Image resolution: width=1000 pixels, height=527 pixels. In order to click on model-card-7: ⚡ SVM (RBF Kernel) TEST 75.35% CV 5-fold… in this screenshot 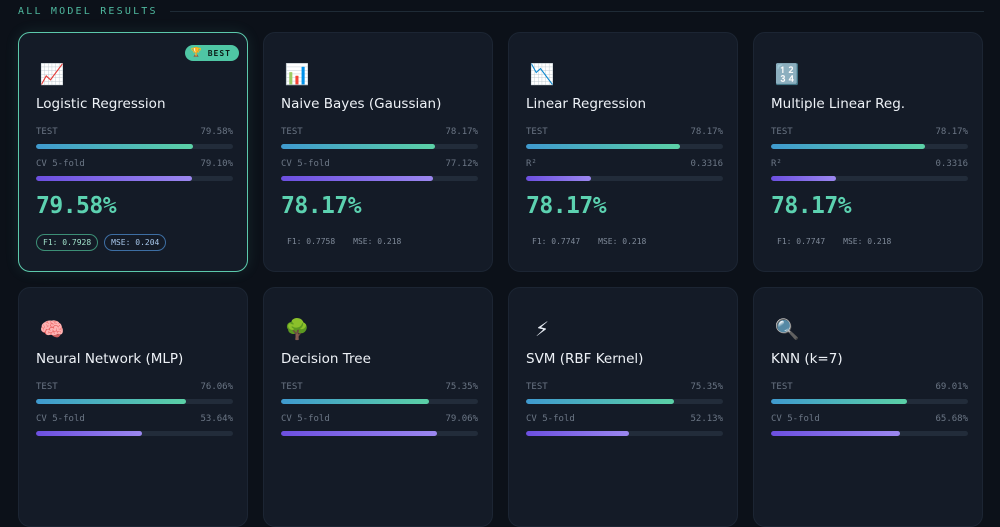, I will do `click(623, 407)`.